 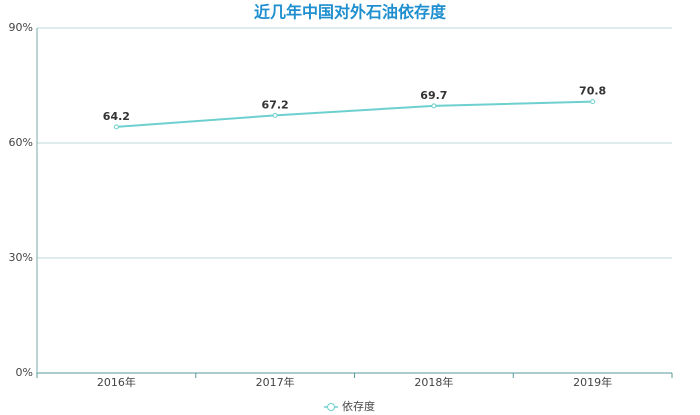 I want to click on x-tick-label: 2018年, so click(x=433, y=382).